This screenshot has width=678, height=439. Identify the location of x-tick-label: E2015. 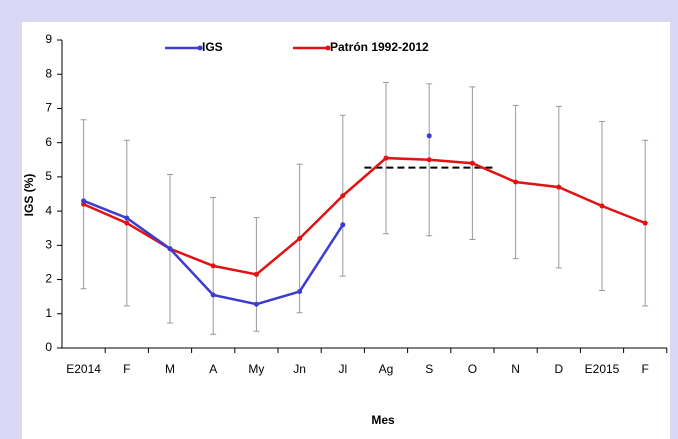
(602, 369).